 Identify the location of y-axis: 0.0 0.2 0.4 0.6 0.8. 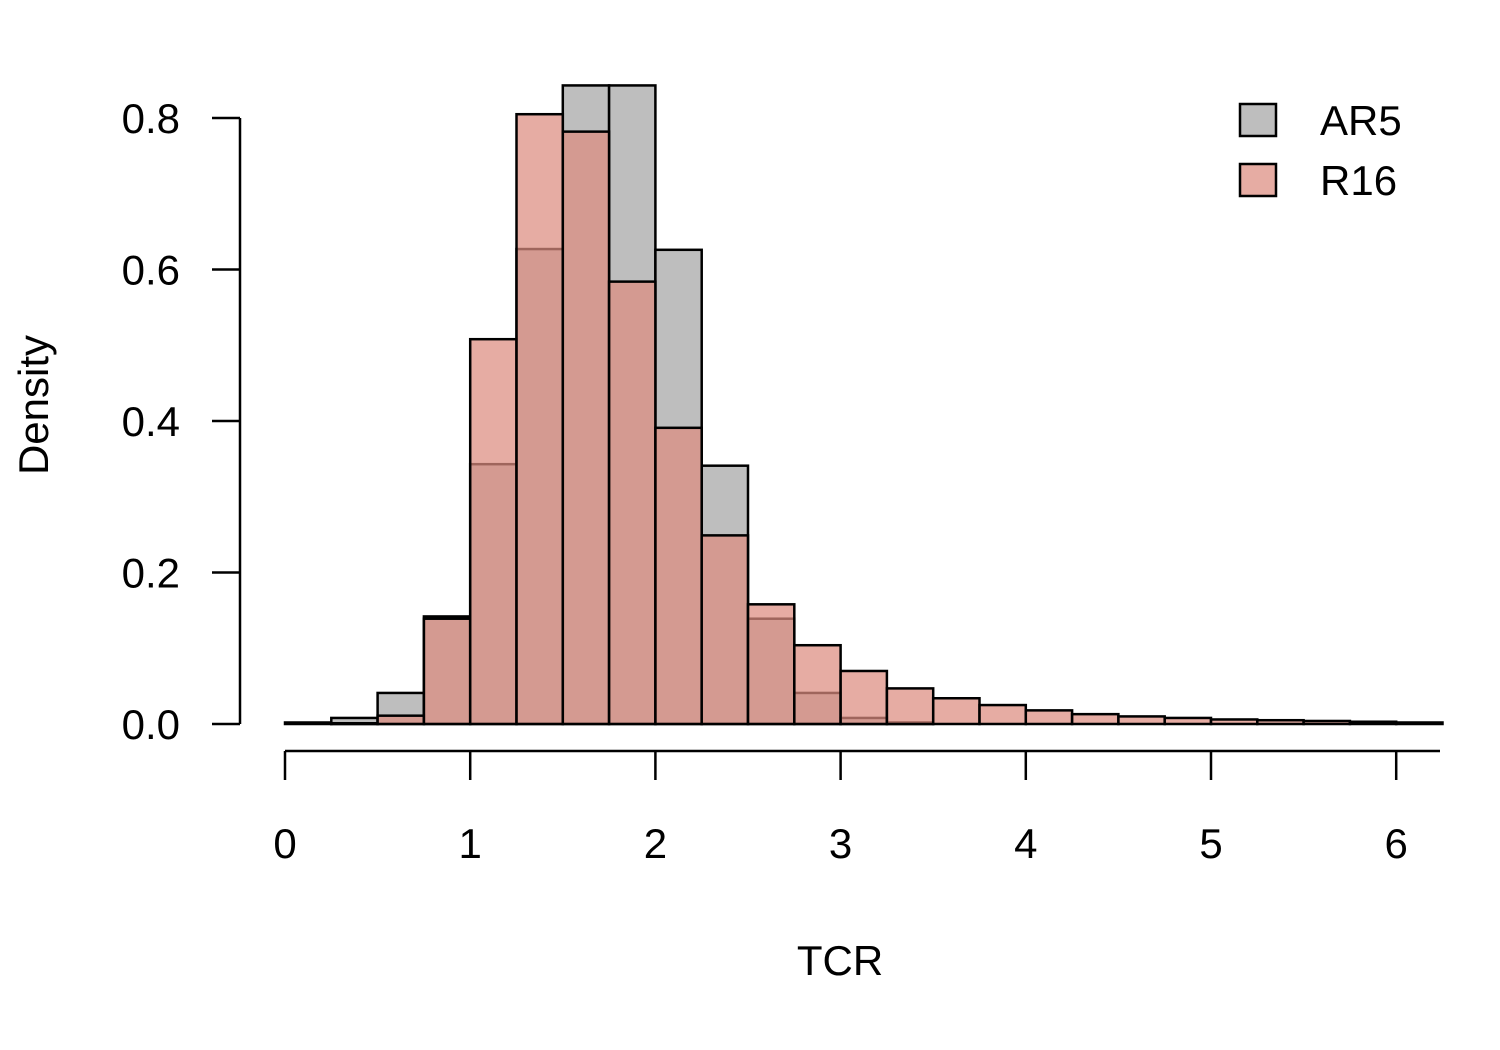
(182, 421).